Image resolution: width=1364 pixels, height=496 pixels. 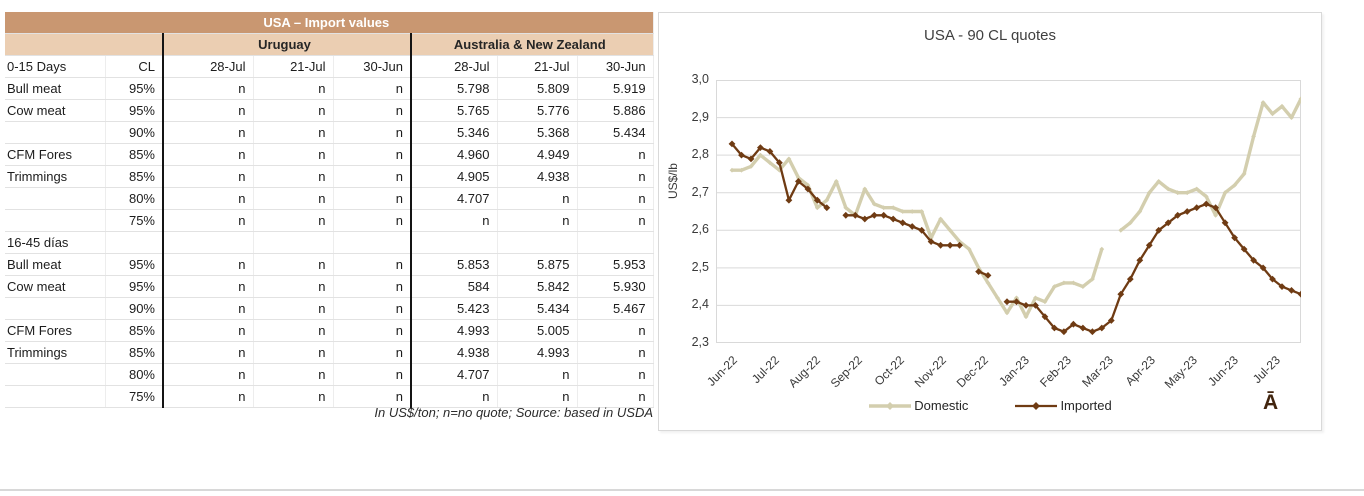 What do you see at coordinates (55, 66) in the screenshot?
I see `section-label: 0-15 Days` at bounding box center [55, 66].